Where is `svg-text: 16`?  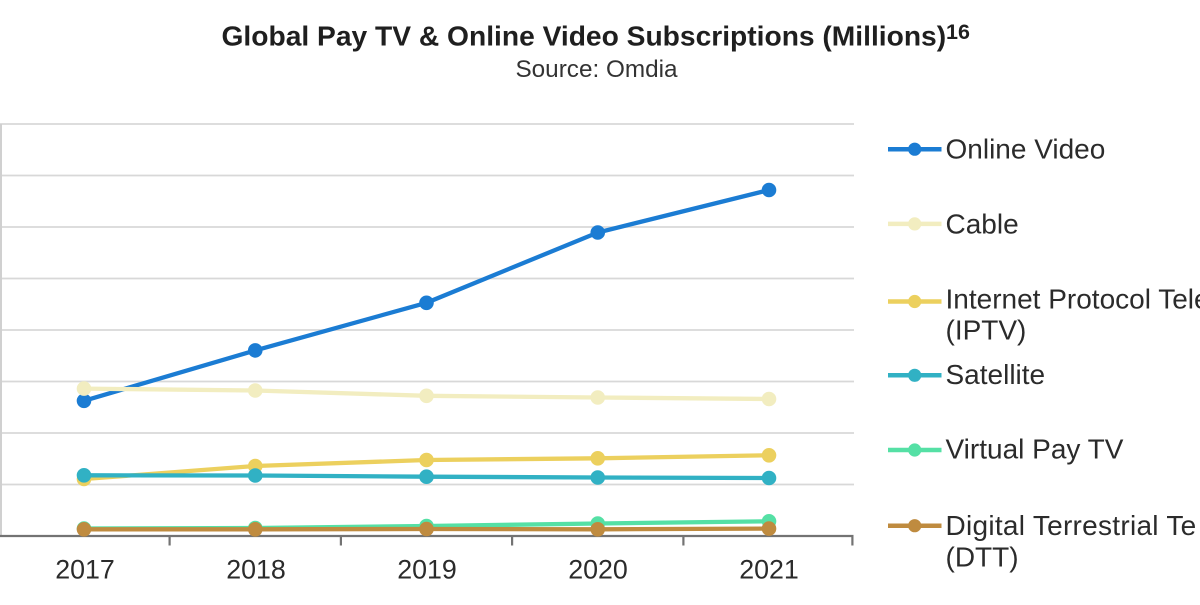
svg-text: 16 is located at coordinates (958, 32).